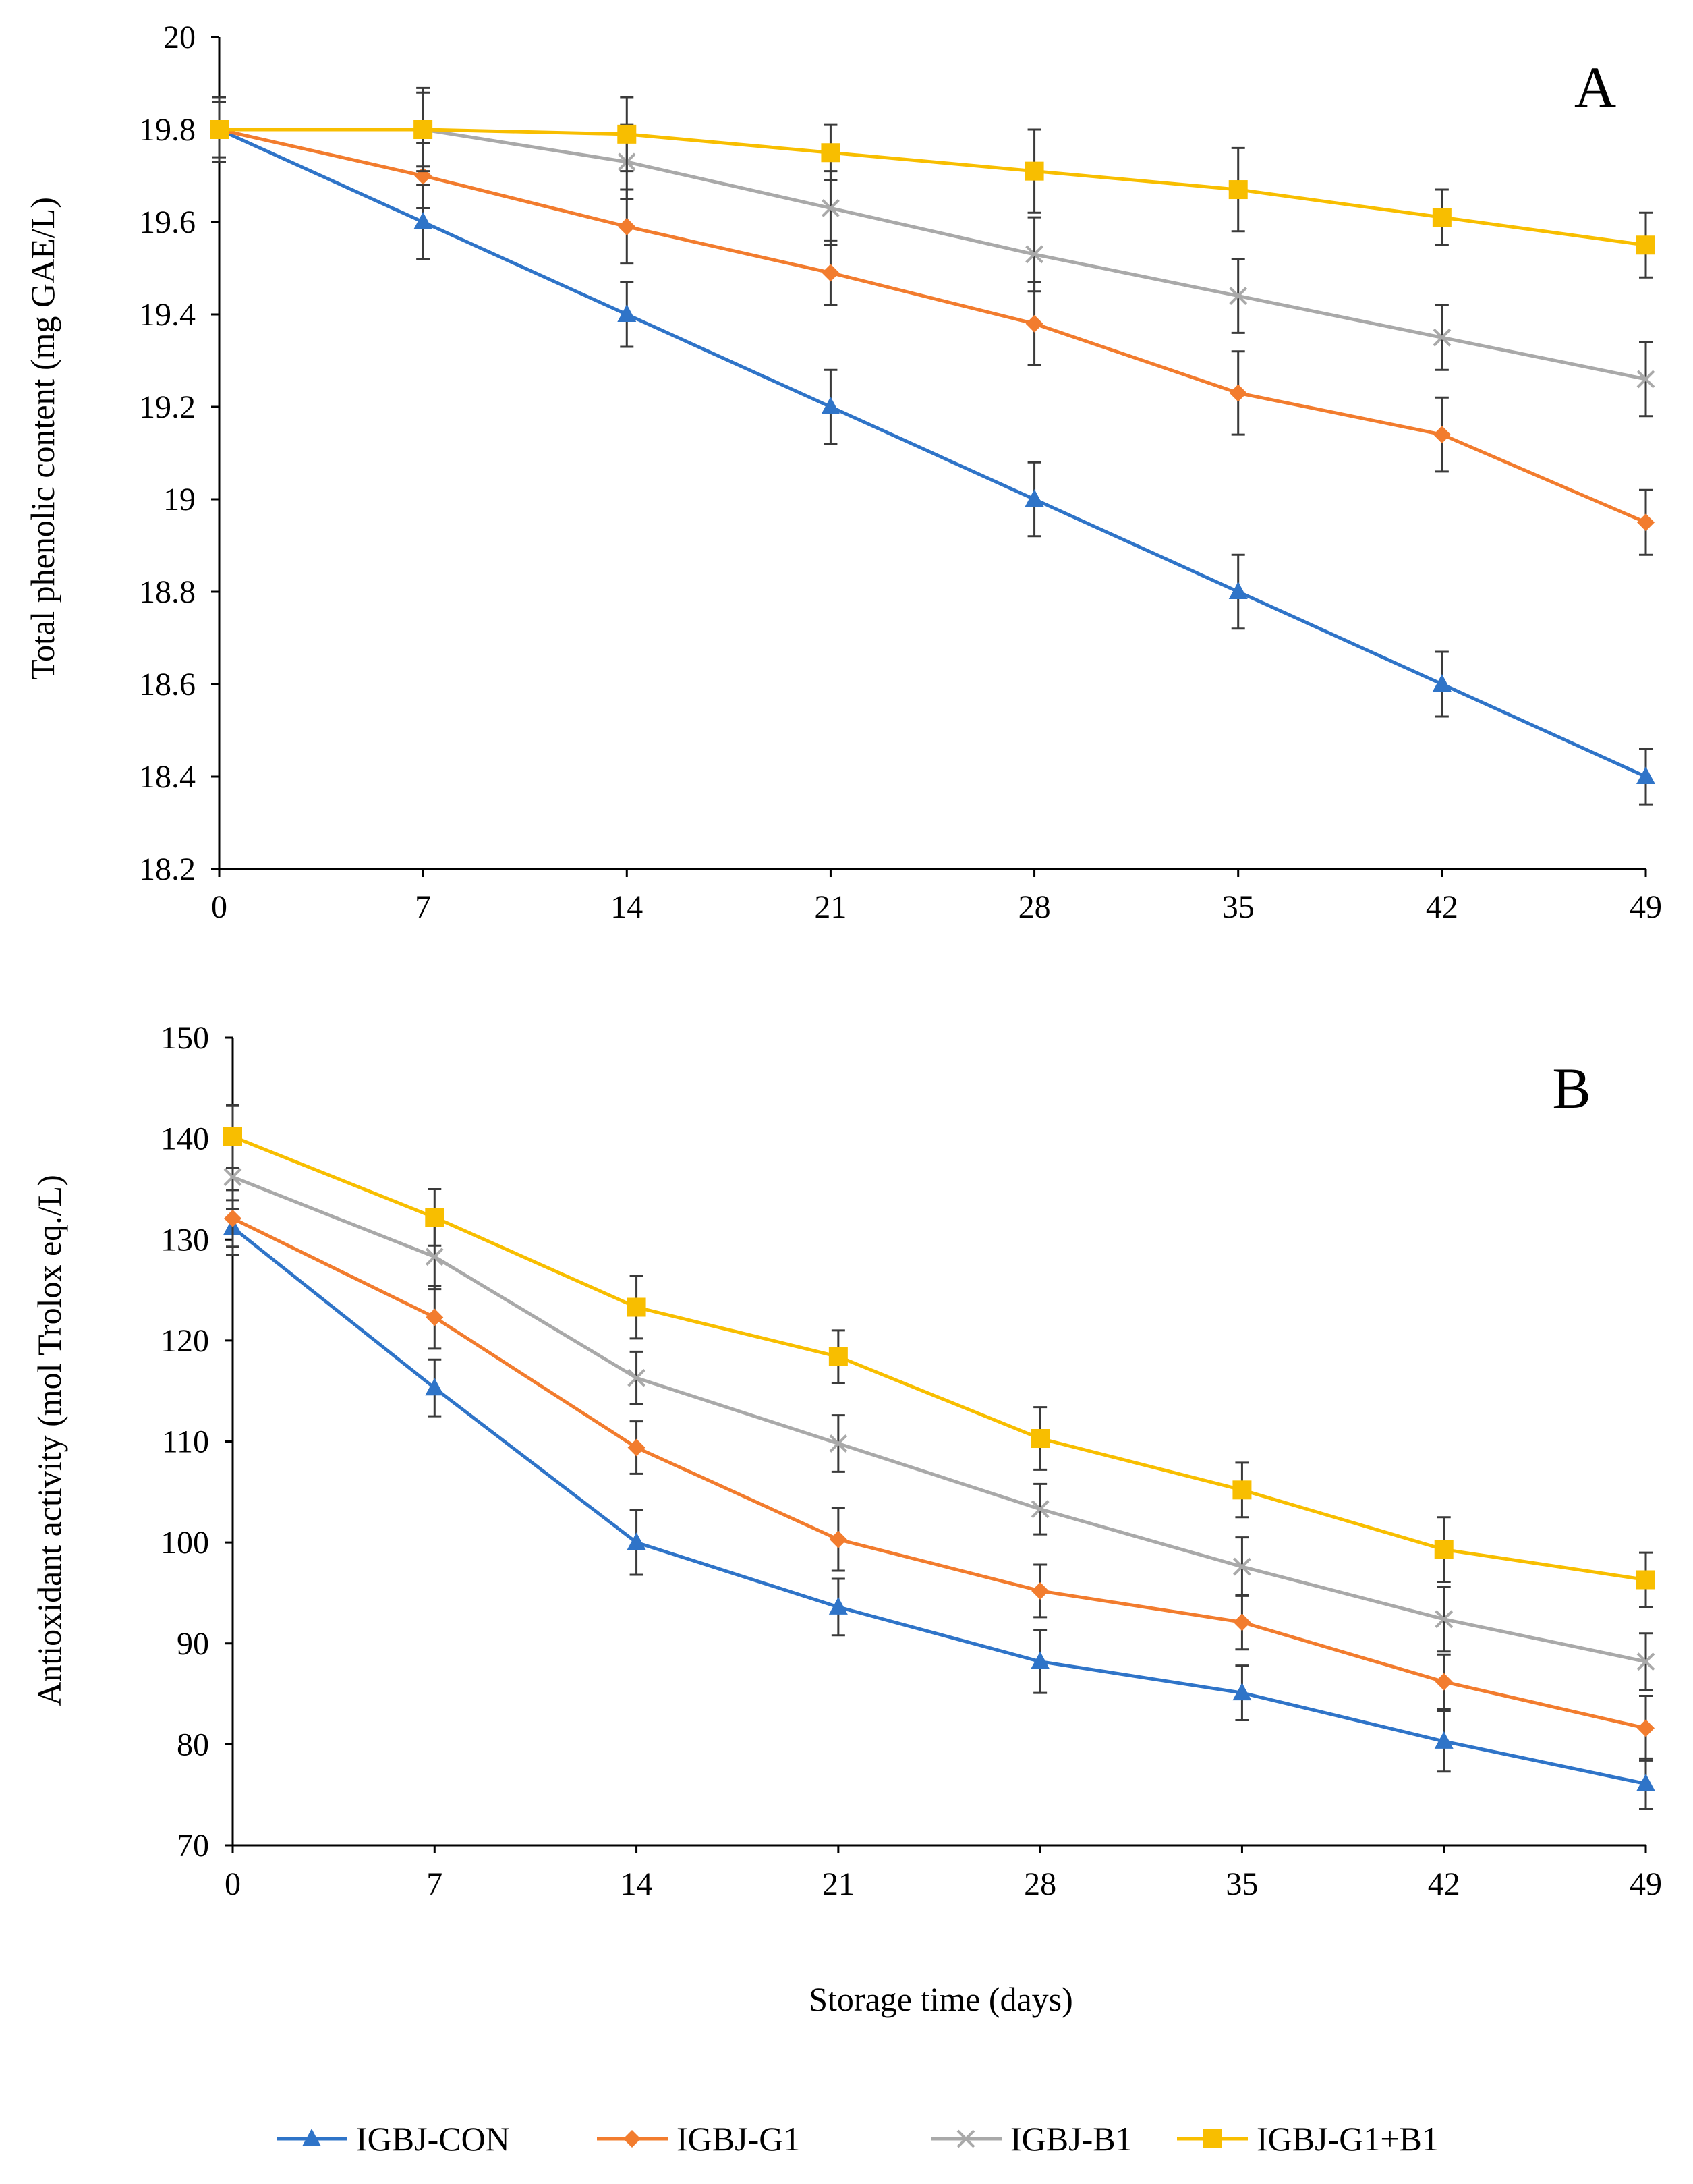 Image resolution: width=1693 pixels, height=2184 pixels. What do you see at coordinates (185, 1240) in the screenshot?
I see `panel-b-y-tick-label: 130` at bounding box center [185, 1240].